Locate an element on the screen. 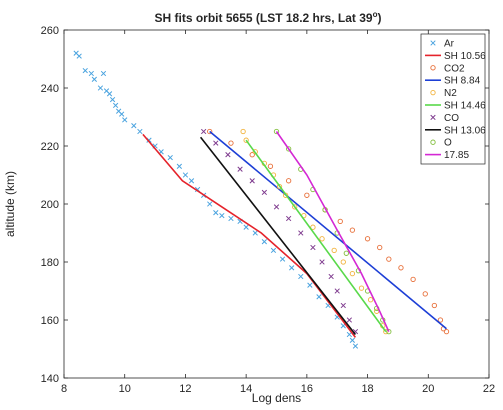 The width and height of the screenshot is (503, 410). x-tick-label: 12 is located at coordinates (185, 389).